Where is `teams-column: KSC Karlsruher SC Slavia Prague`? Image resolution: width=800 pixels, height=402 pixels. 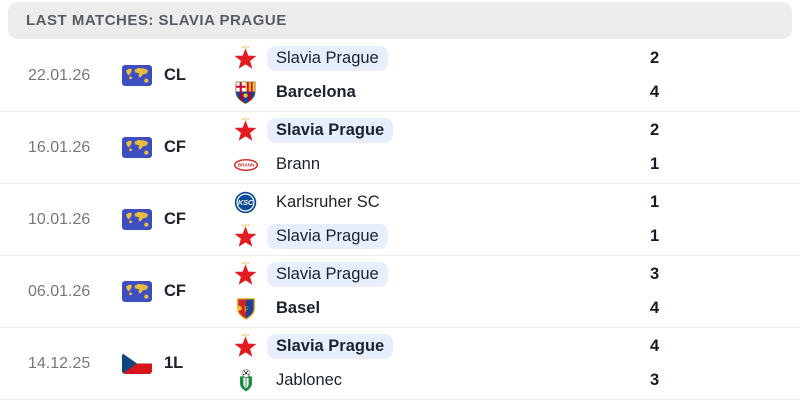 teams-column: KSC Karlsruher SC Slavia Prague is located at coordinates (436, 219).